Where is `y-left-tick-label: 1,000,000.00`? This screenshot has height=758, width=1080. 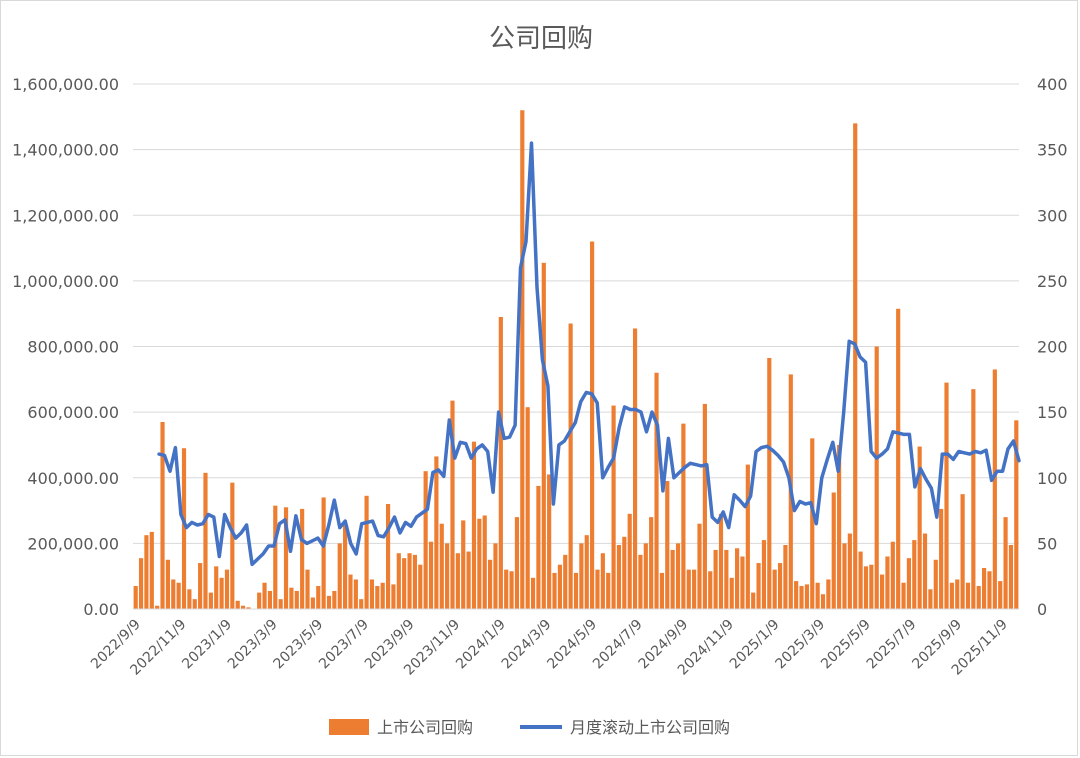 y-left-tick-label: 1,000,000.00 is located at coordinates (65, 281).